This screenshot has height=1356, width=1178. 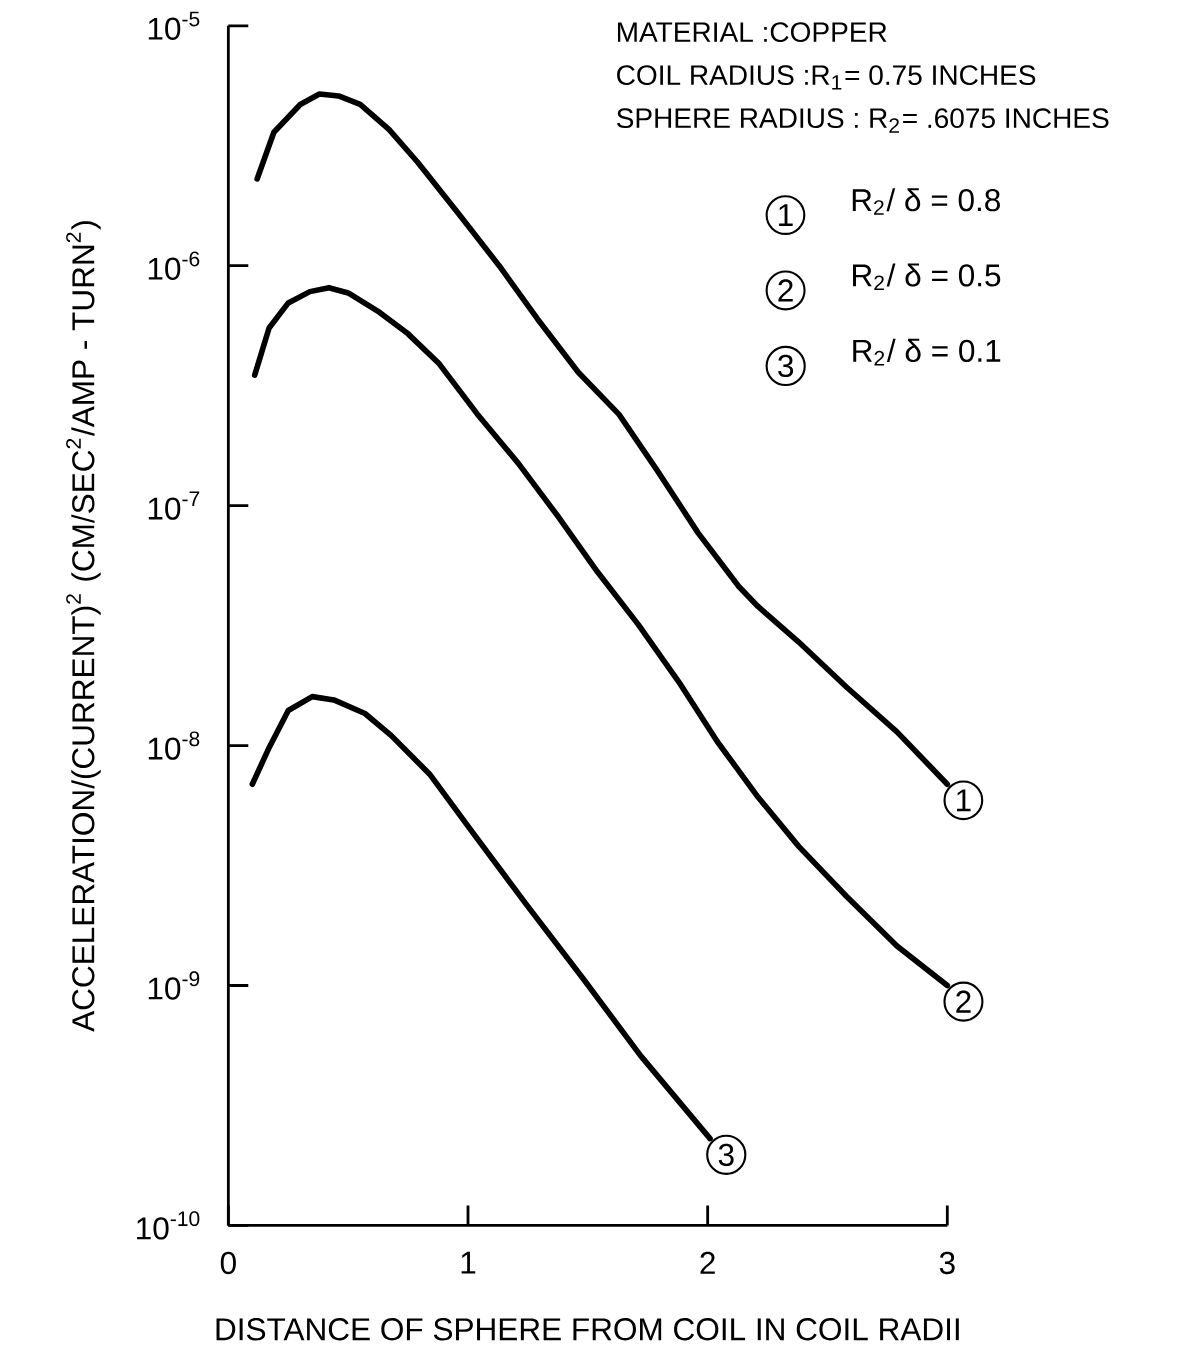 What do you see at coordinates (707, 1262) in the screenshot?
I see `x-tick-label: 2` at bounding box center [707, 1262].